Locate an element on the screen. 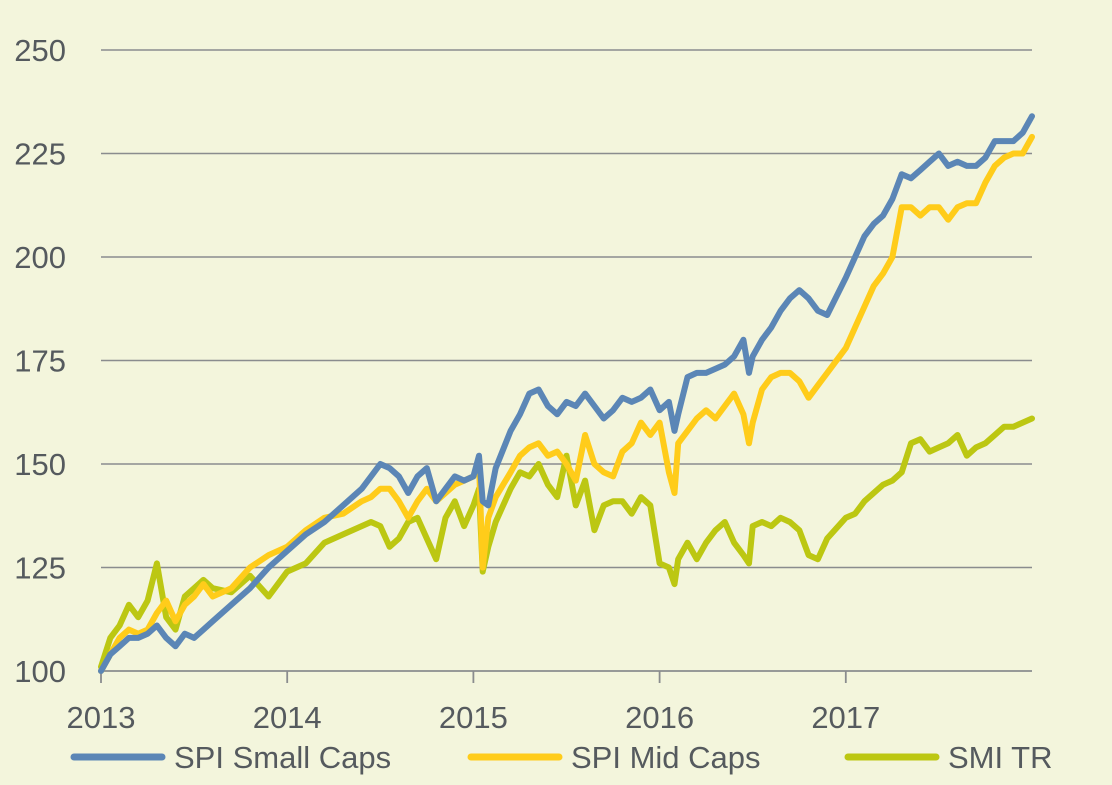 This screenshot has height=785, width=1112. y-tick-labels: 100 125 150 175 200 225 250 is located at coordinates (40, 361).